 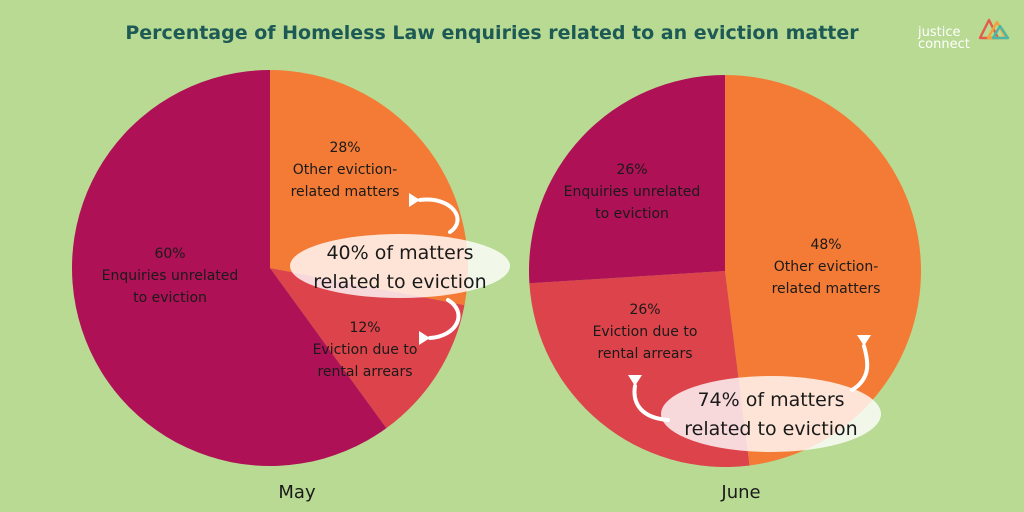 I want to click on logo-text-line2: connect, so click(x=944, y=44).